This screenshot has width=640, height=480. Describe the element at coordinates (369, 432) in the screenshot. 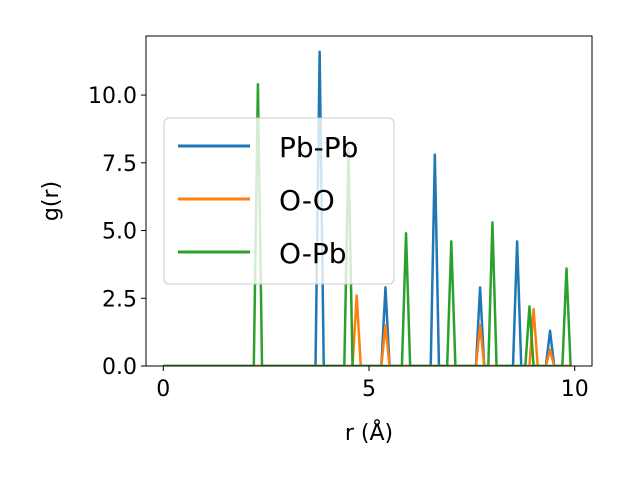

I see `x-axis-label: r (Å)` at that location.